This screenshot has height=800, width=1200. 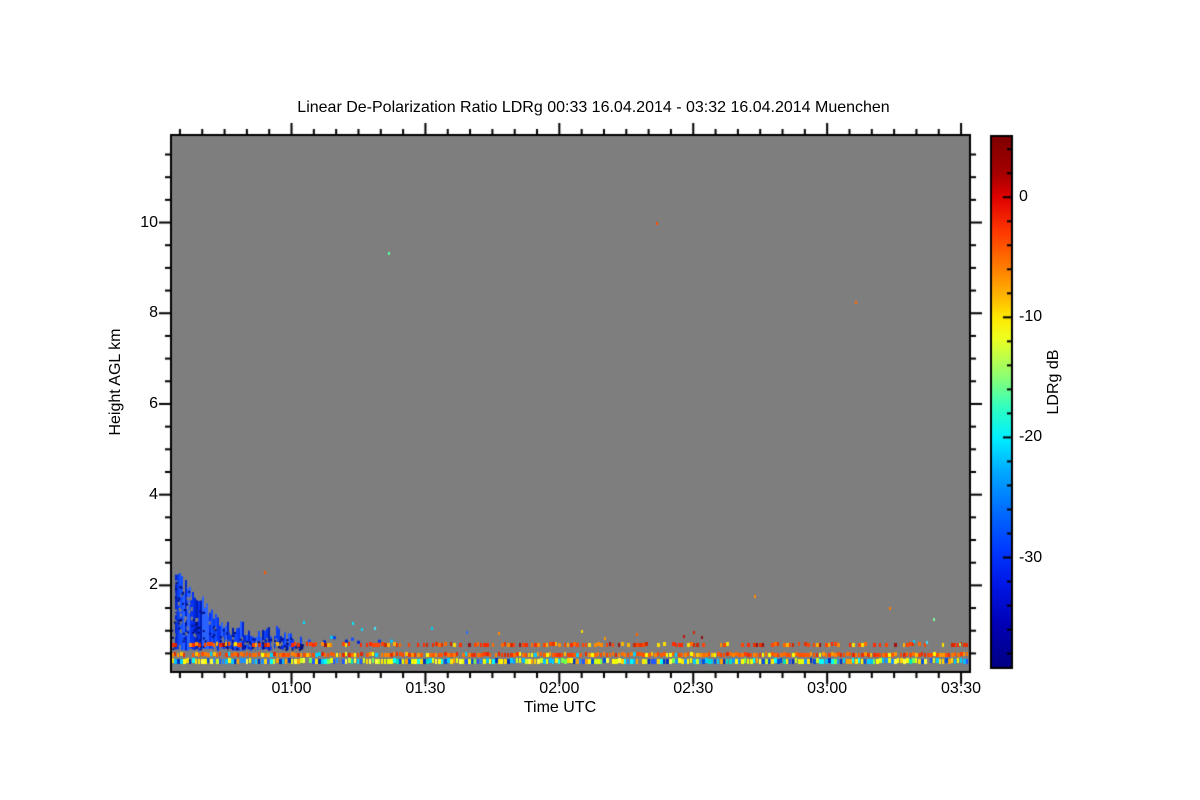 I want to click on colorbar-tick-label: 0, so click(x=1023, y=197).